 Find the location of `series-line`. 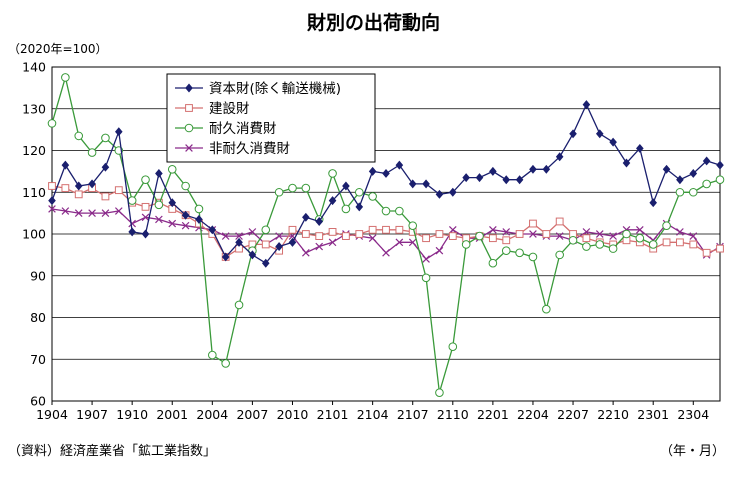

series-line is located at coordinates (386, 221).